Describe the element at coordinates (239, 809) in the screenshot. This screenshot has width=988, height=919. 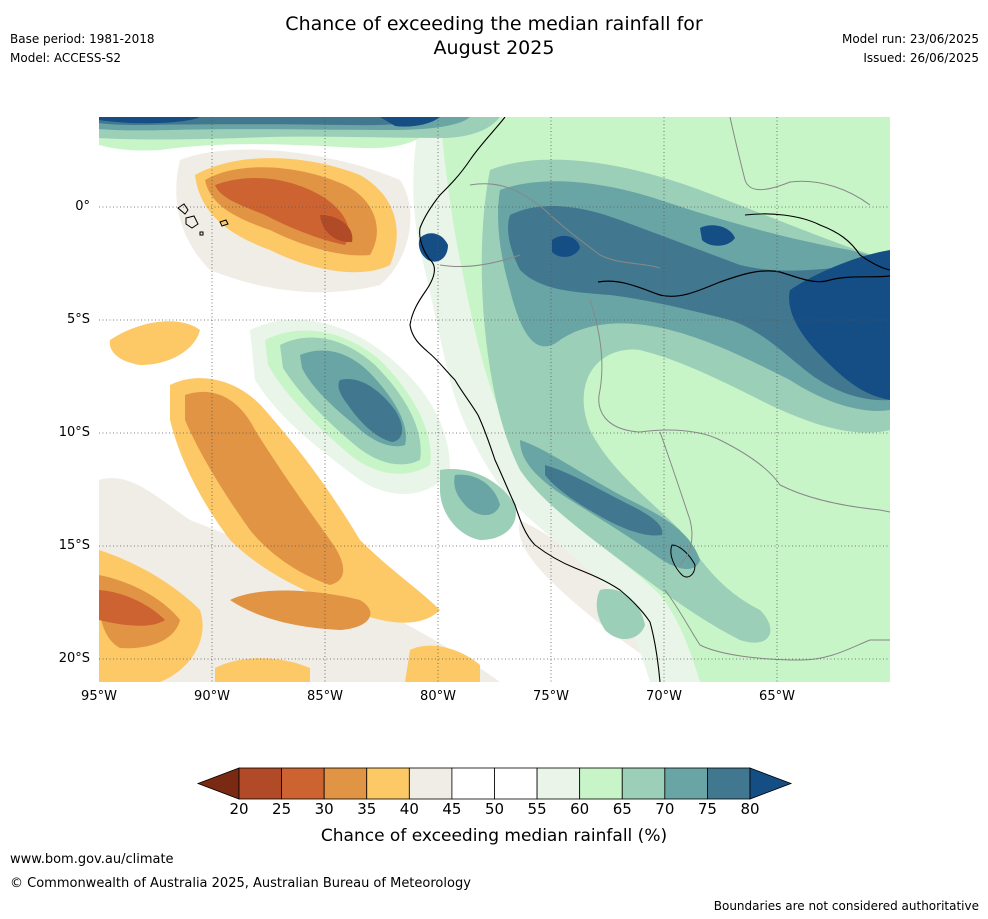
I see `colorbar-tick-20: 20` at that location.